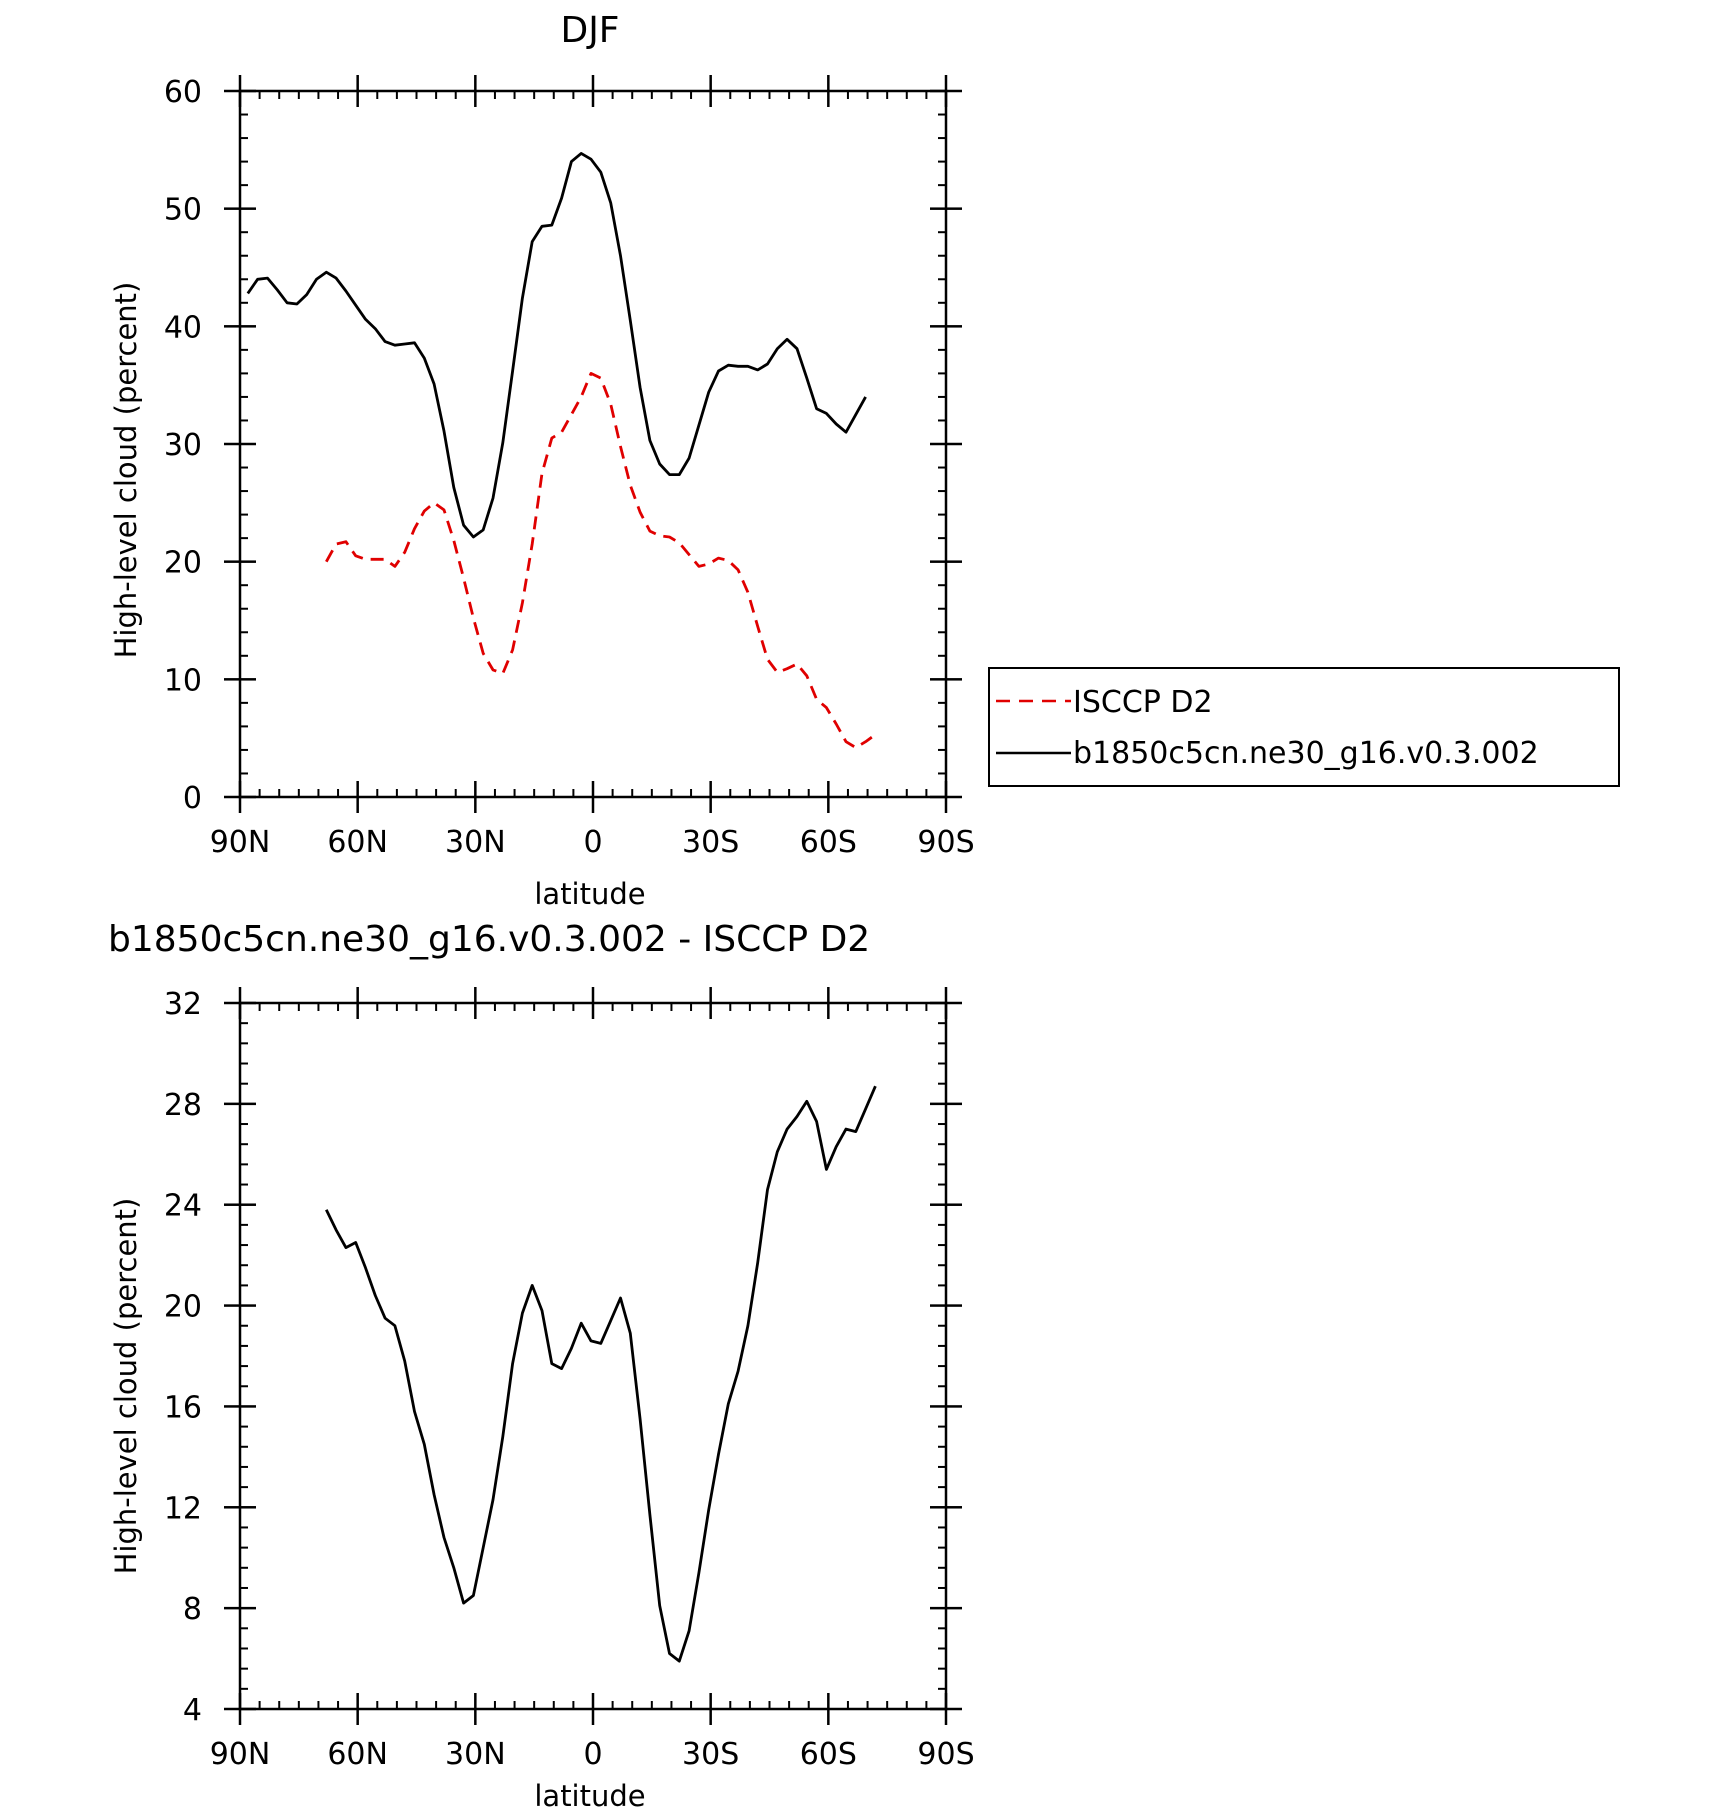 The width and height of the screenshot is (1710, 1811). Describe the element at coordinates (192, 798) in the screenshot. I see `y-tick-label: 0` at that location.